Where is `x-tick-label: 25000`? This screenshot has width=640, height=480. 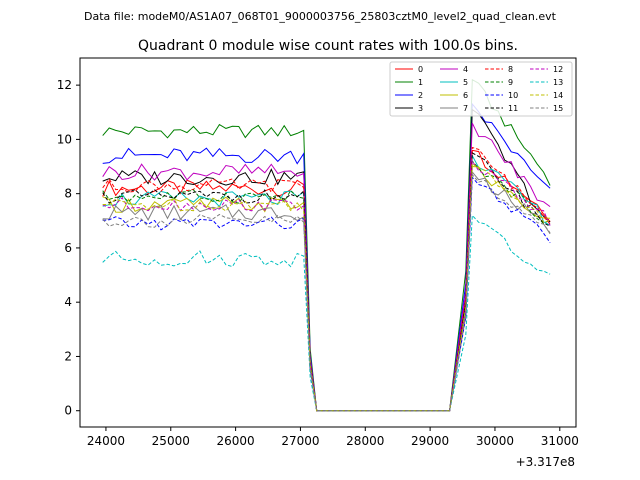 x-tick-label: 25000 is located at coordinates (171, 441).